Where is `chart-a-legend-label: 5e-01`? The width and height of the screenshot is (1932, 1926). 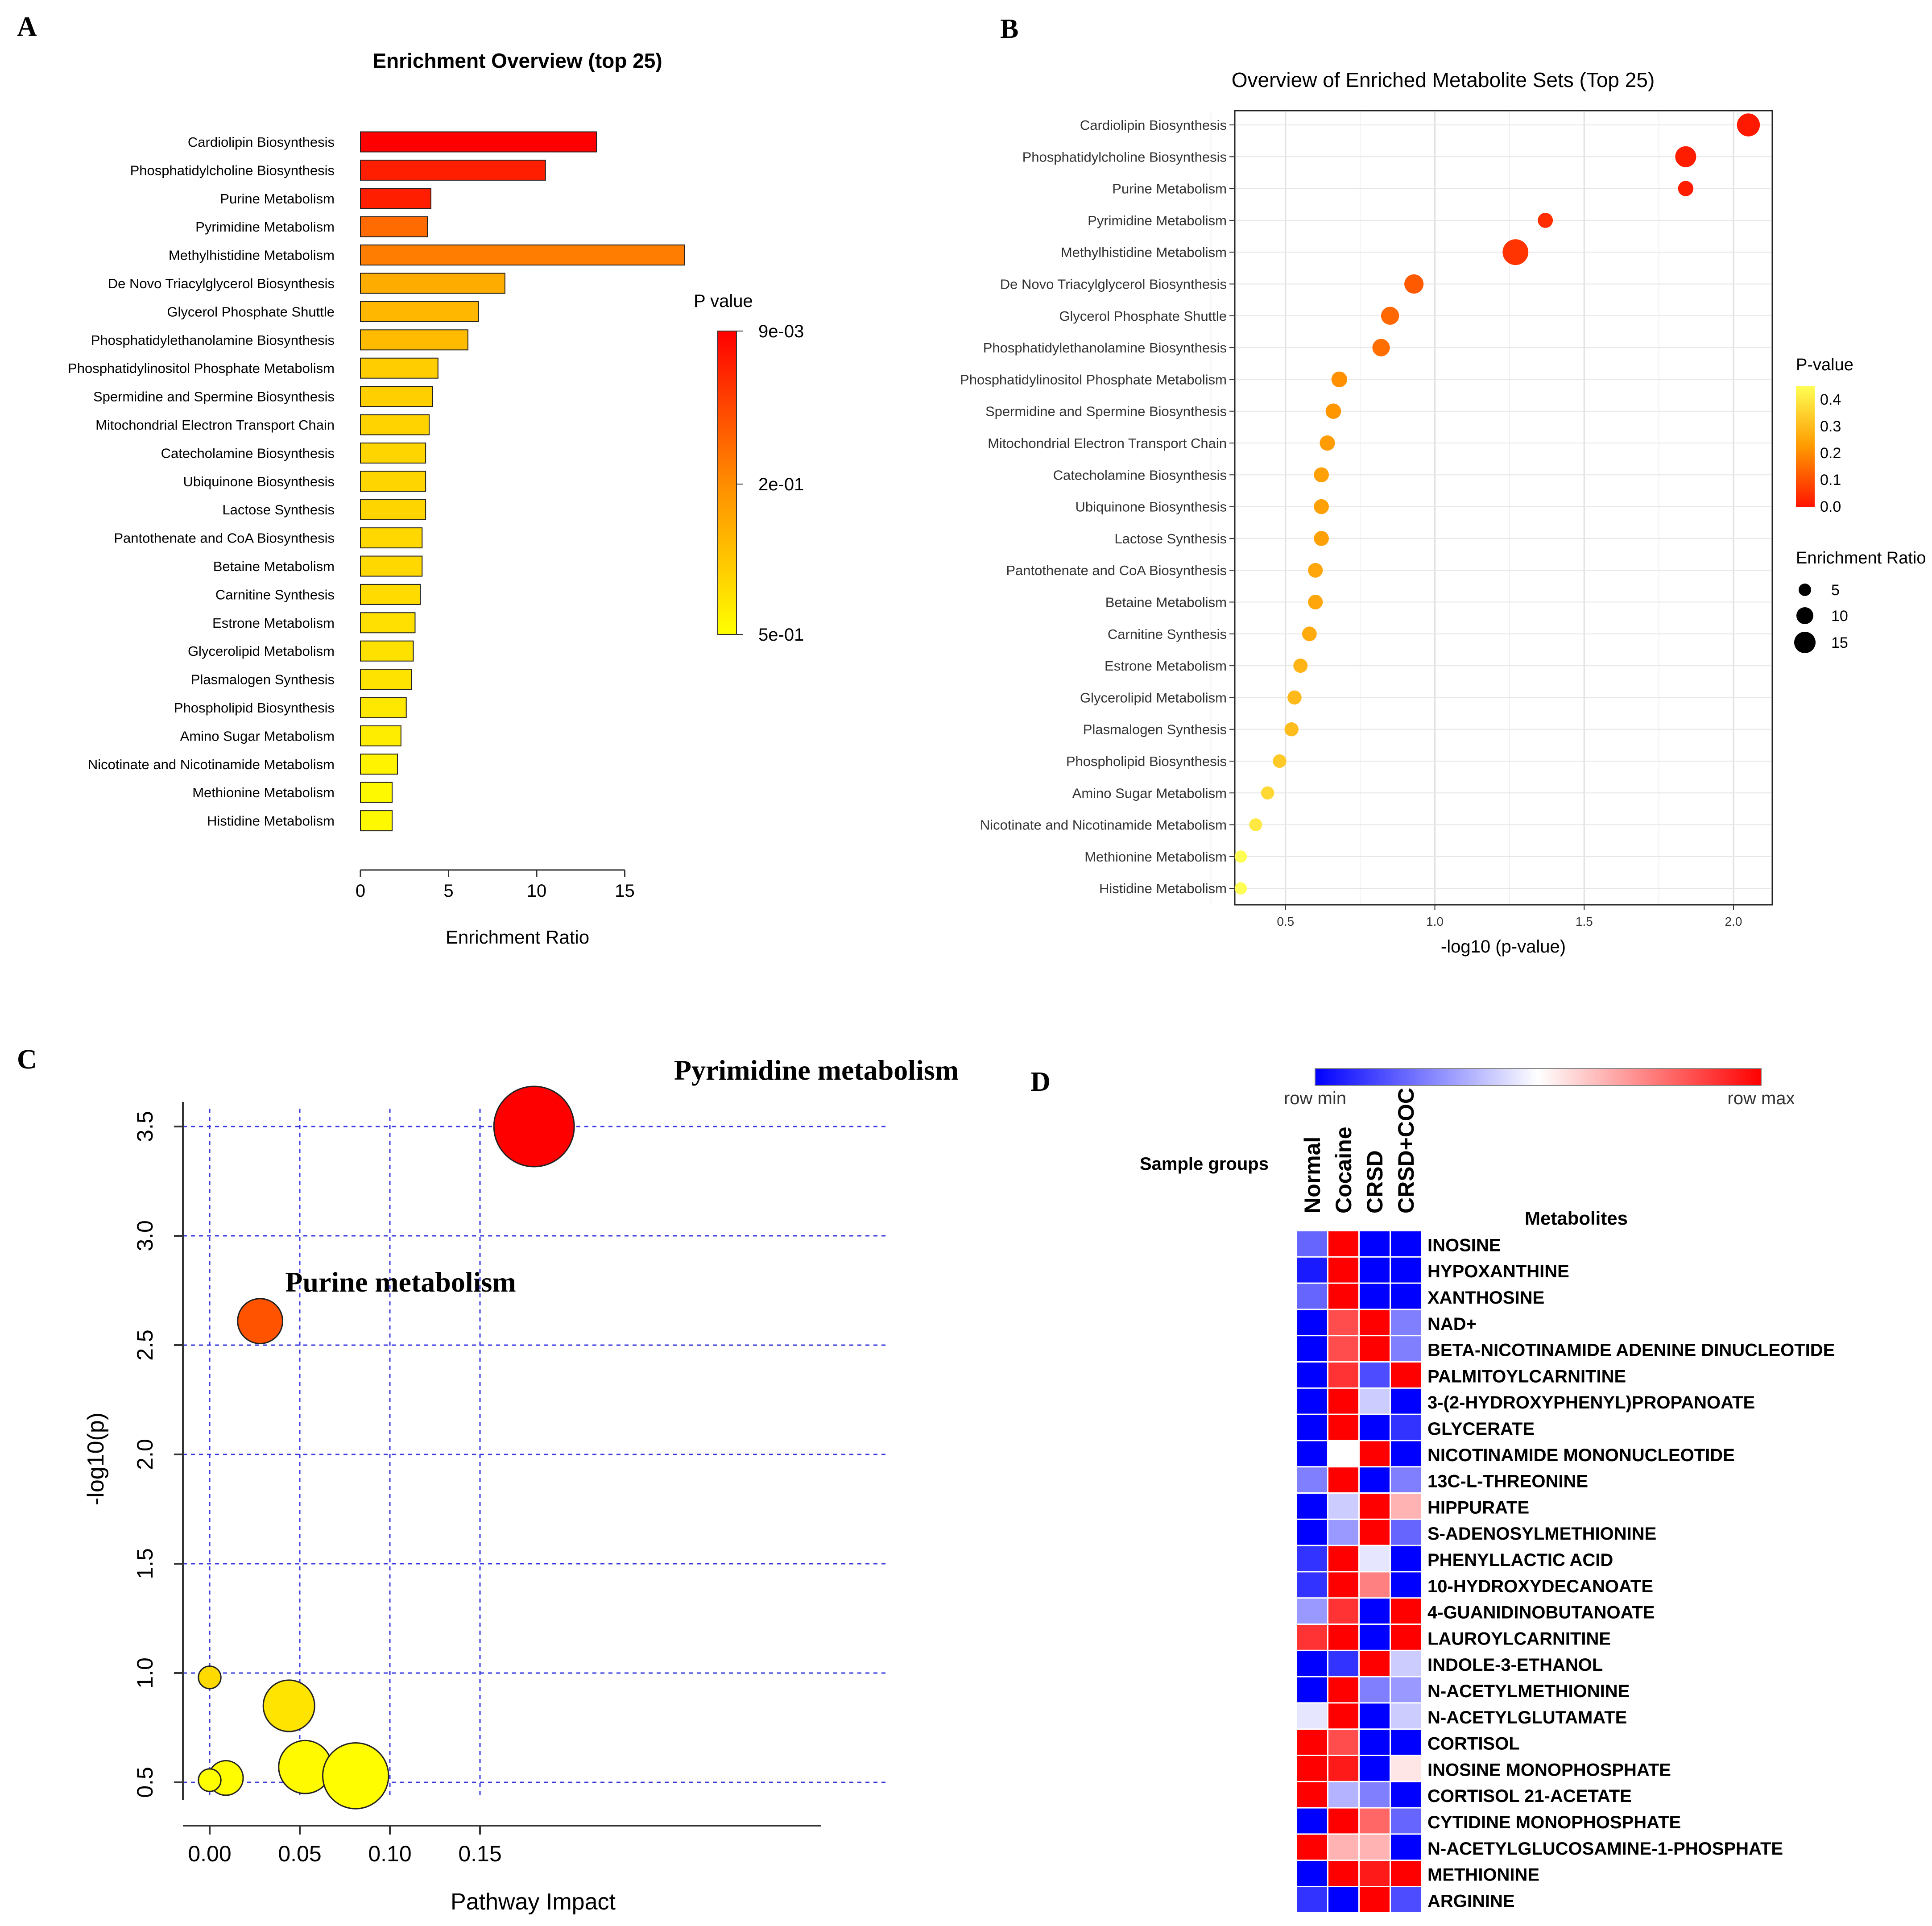
chart-a-legend-label: 5e-01 is located at coordinates (781, 635).